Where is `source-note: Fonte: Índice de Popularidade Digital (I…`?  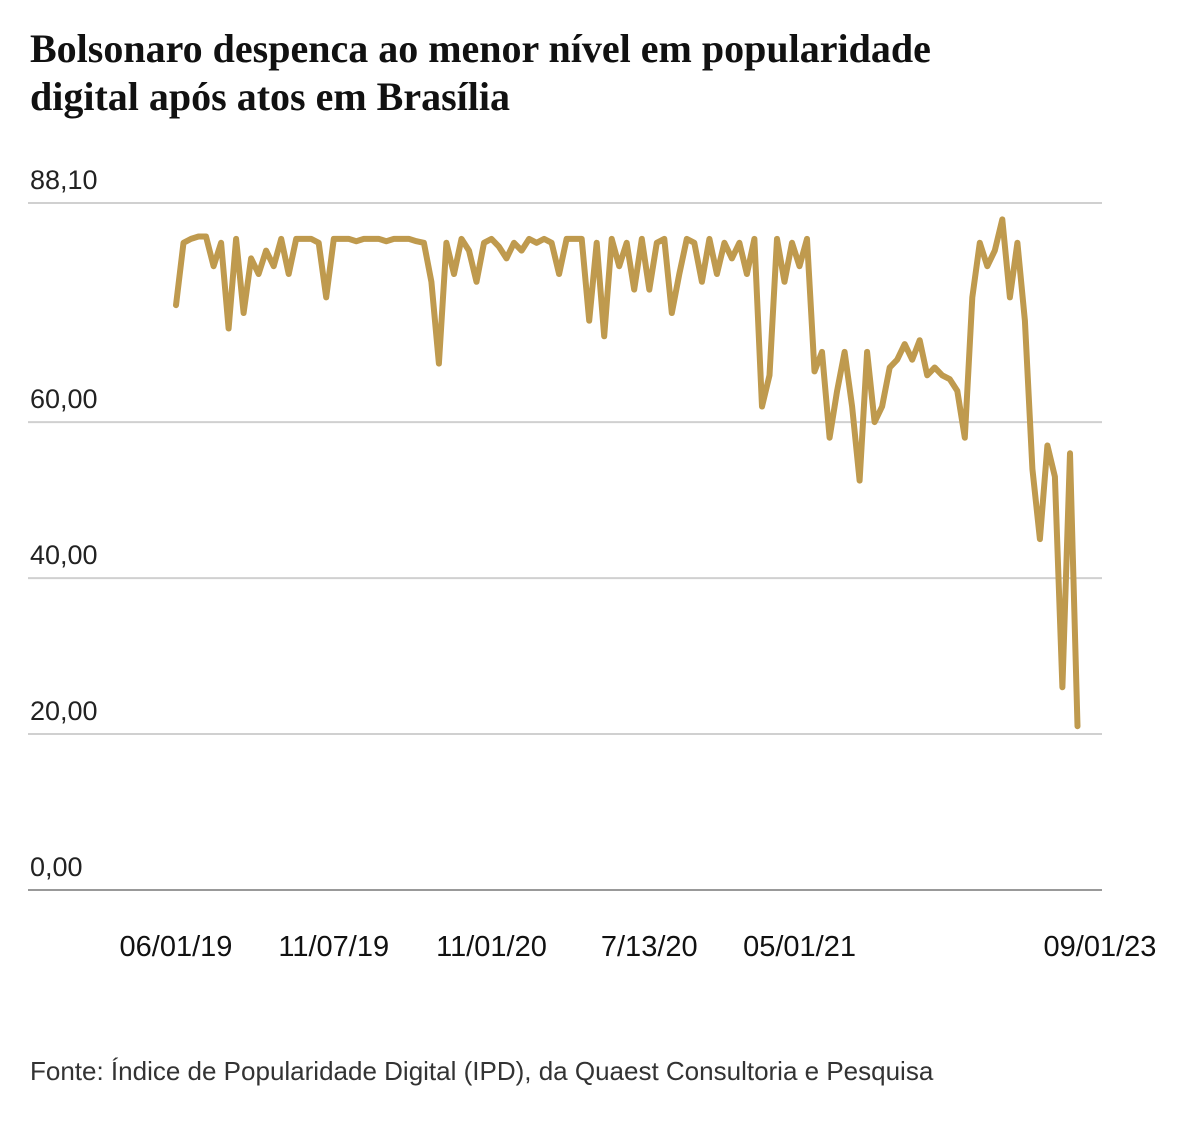 source-note: Fonte: Índice de Popularidade Digital (I… is located at coordinates (482, 1071).